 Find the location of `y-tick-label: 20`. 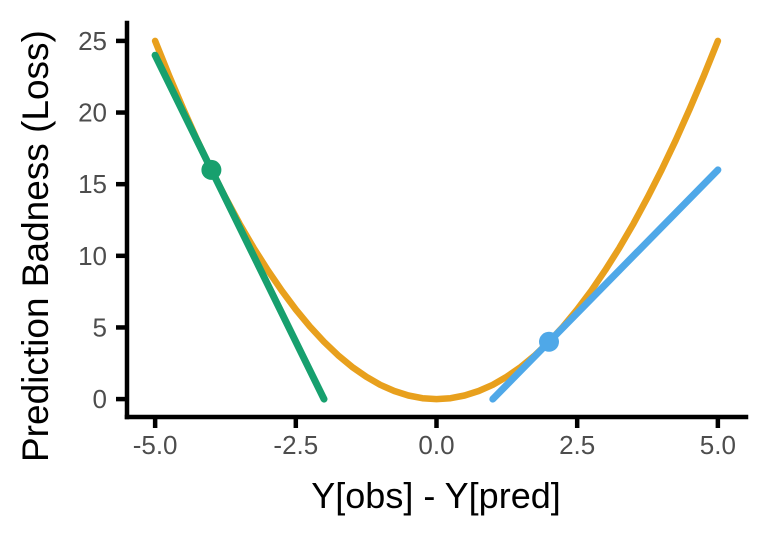

y-tick-label: 20 is located at coordinates (92, 113).